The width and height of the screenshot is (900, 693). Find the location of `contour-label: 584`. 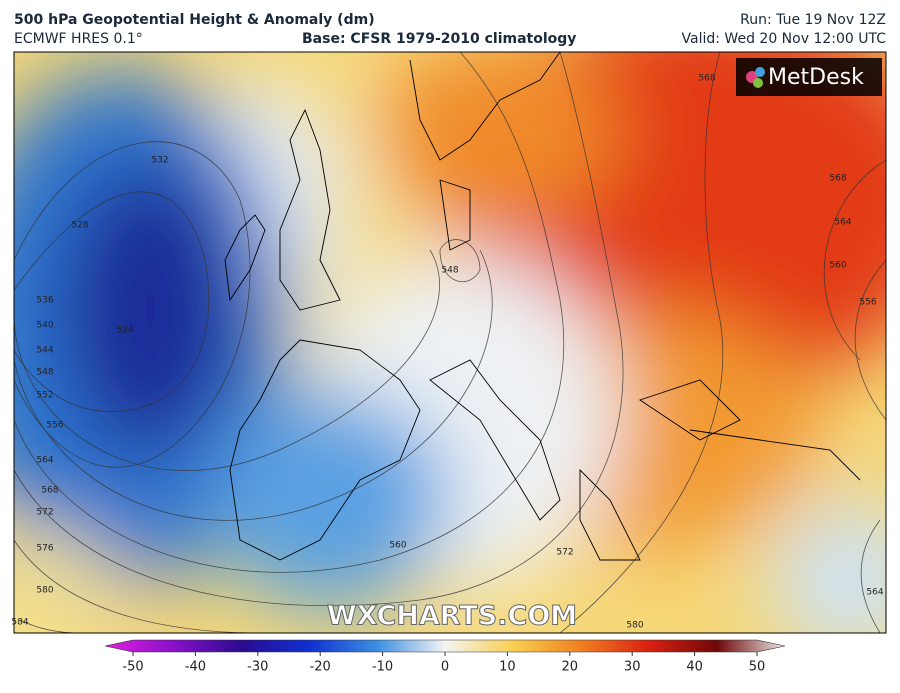

contour-label: 584 is located at coordinates (19, 623).